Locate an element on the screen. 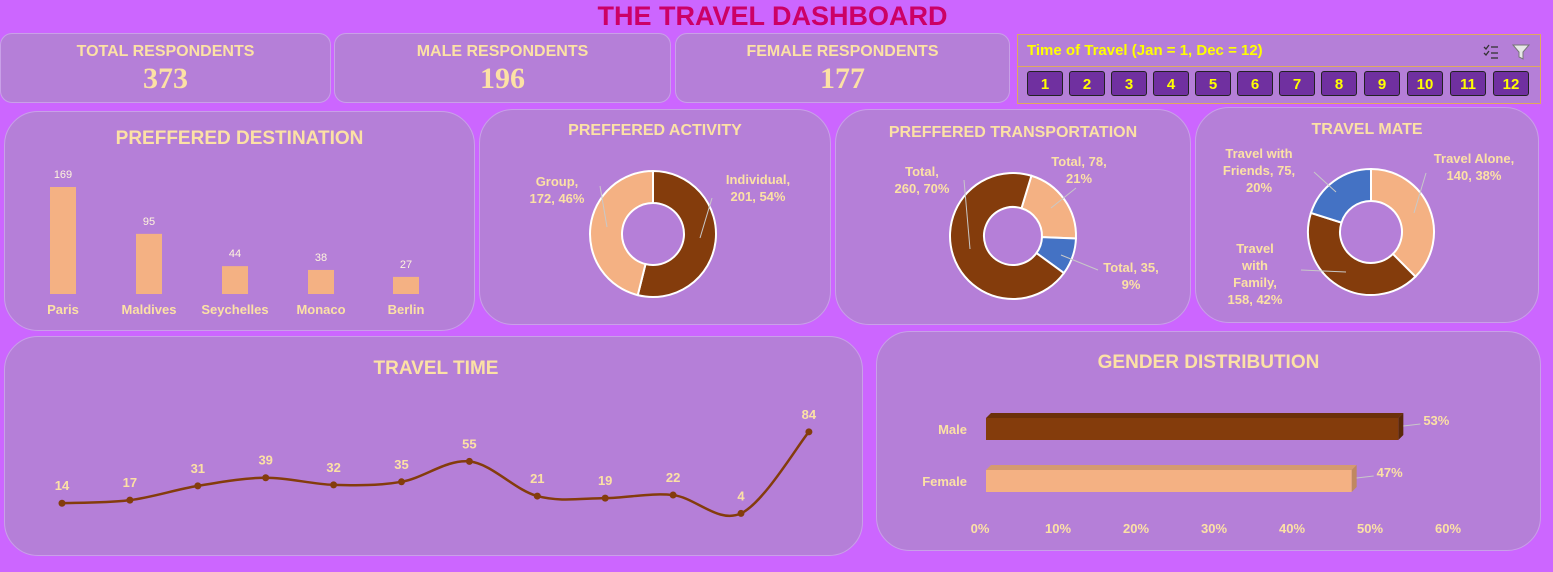  destination-category-label: Maldives is located at coordinates (149, 309).